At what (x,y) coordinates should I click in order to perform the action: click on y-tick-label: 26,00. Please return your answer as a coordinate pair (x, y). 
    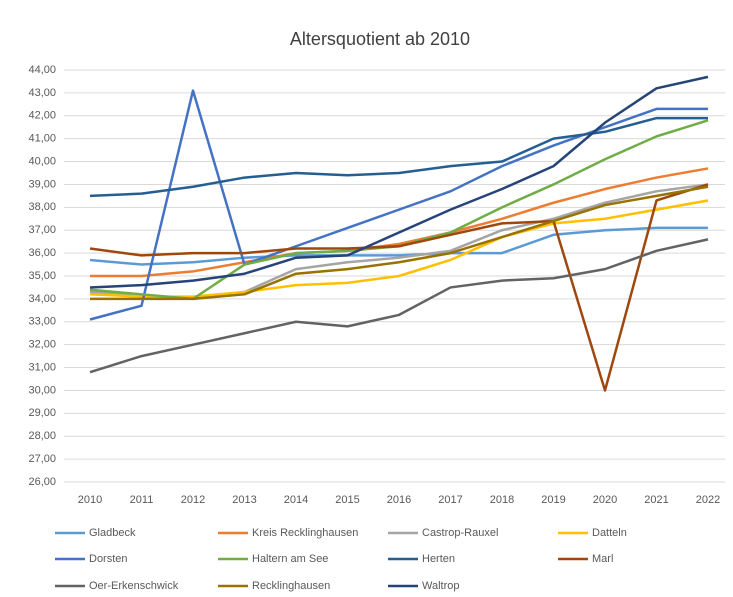
    Looking at the image, I should click on (42, 482).